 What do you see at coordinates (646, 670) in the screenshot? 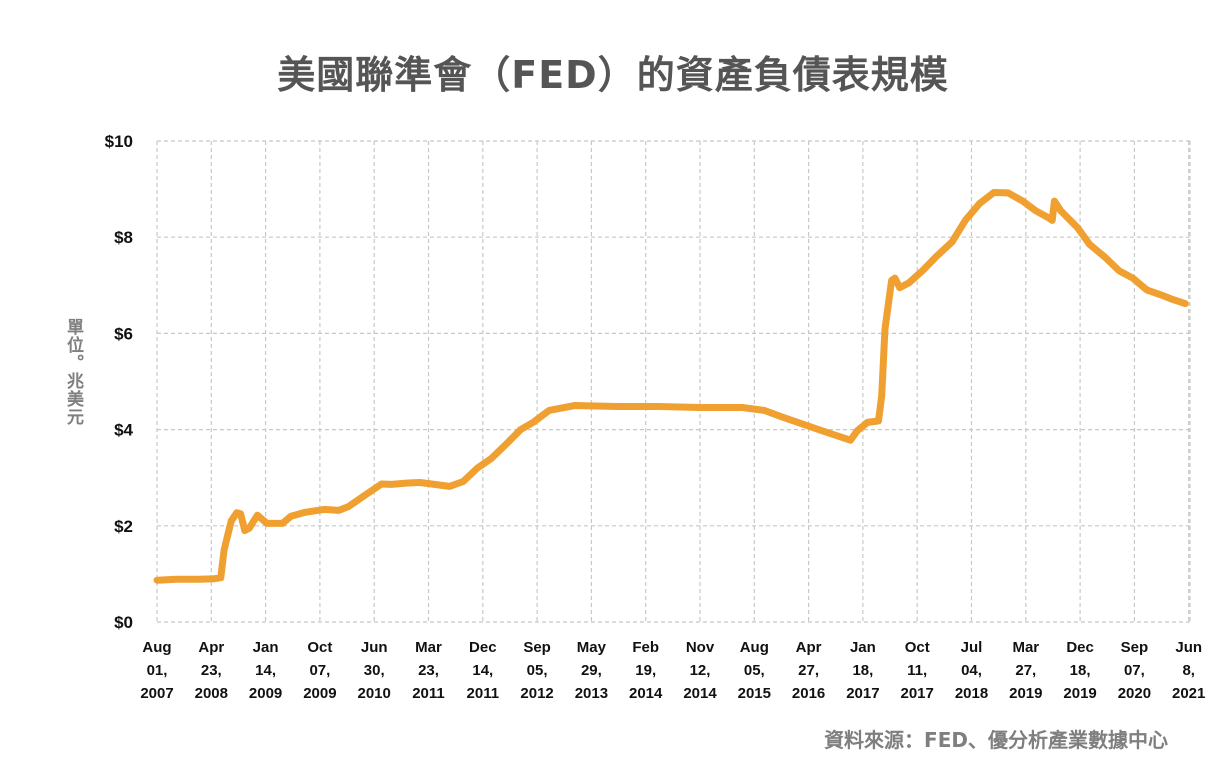
I see `x-tick-label: Feb 19, 2014` at bounding box center [646, 670].